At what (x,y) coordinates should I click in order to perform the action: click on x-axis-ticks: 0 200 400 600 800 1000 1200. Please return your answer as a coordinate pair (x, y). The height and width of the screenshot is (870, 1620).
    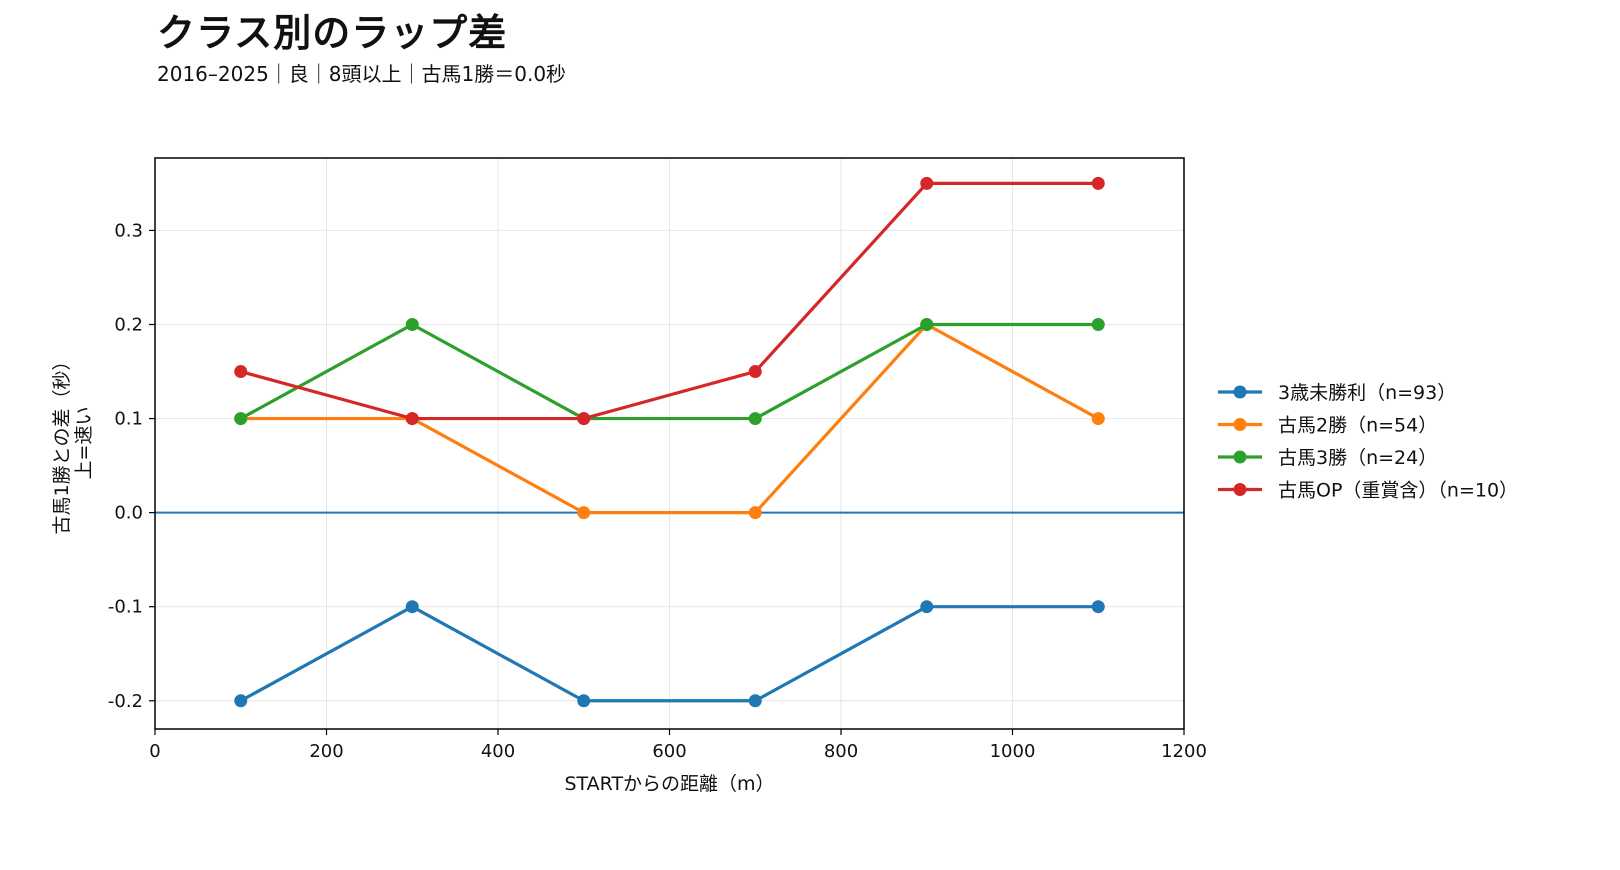
    Looking at the image, I should click on (678, 745).